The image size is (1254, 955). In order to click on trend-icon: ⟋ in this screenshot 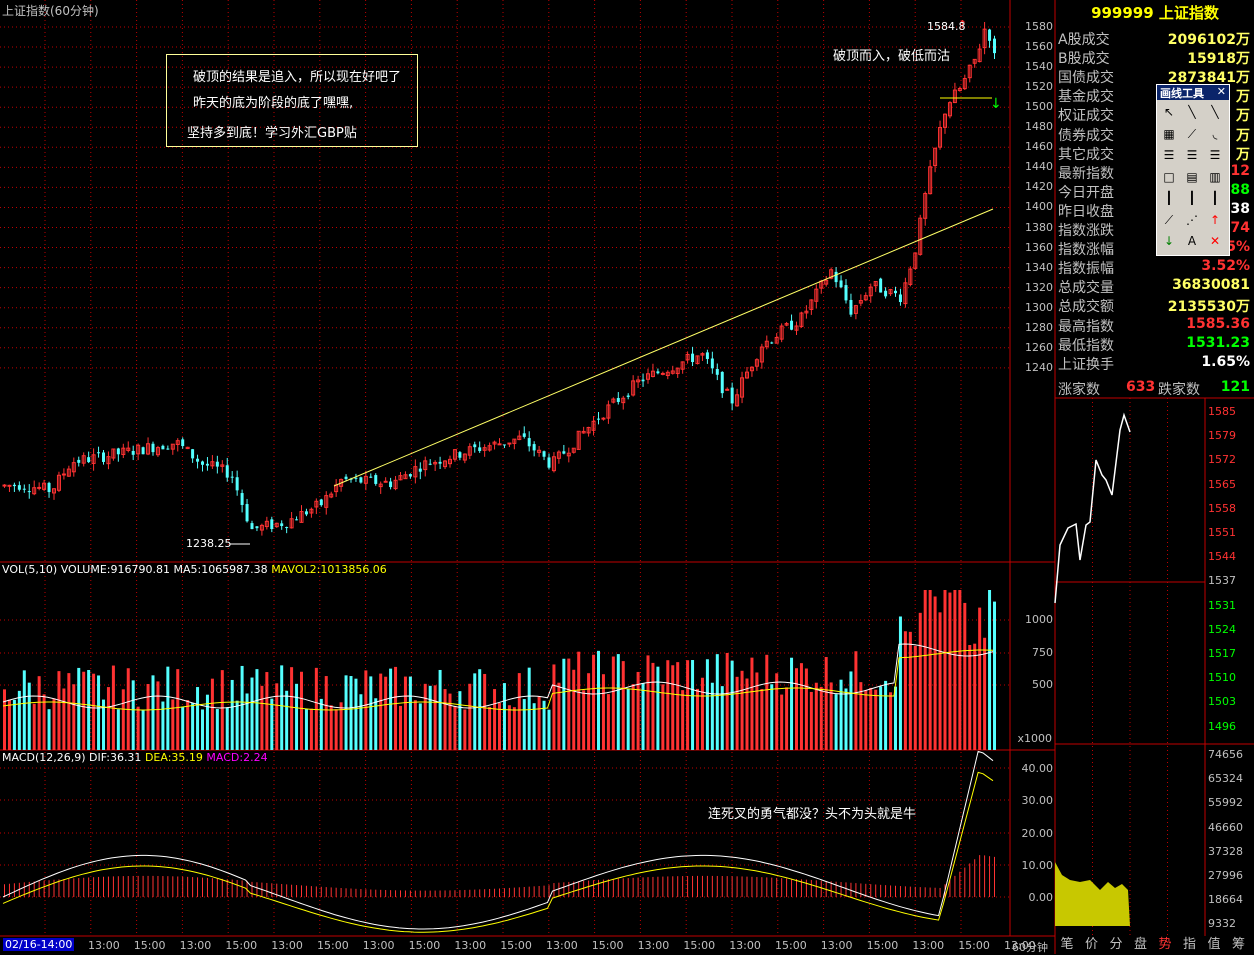, I will do `click(1169, 219)`.